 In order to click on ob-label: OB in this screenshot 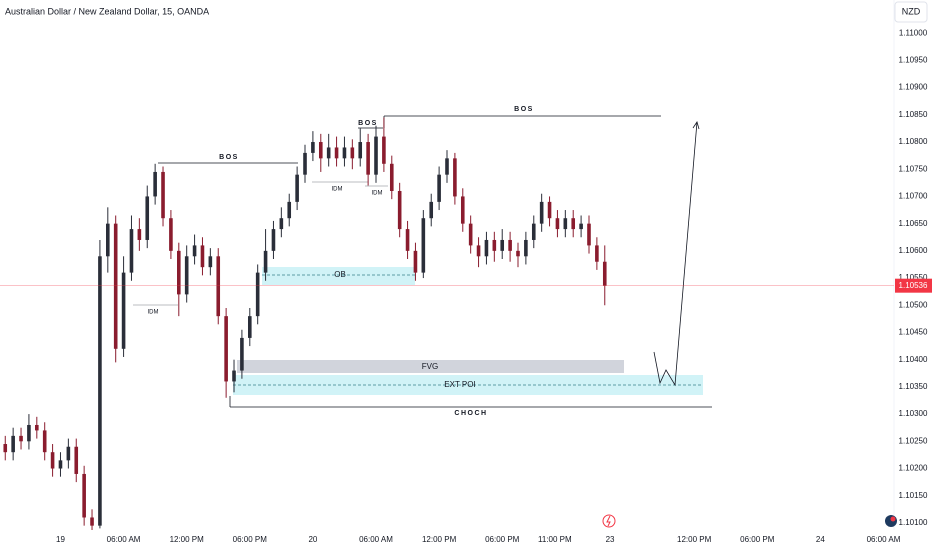, I will do `click(340, 274)`.